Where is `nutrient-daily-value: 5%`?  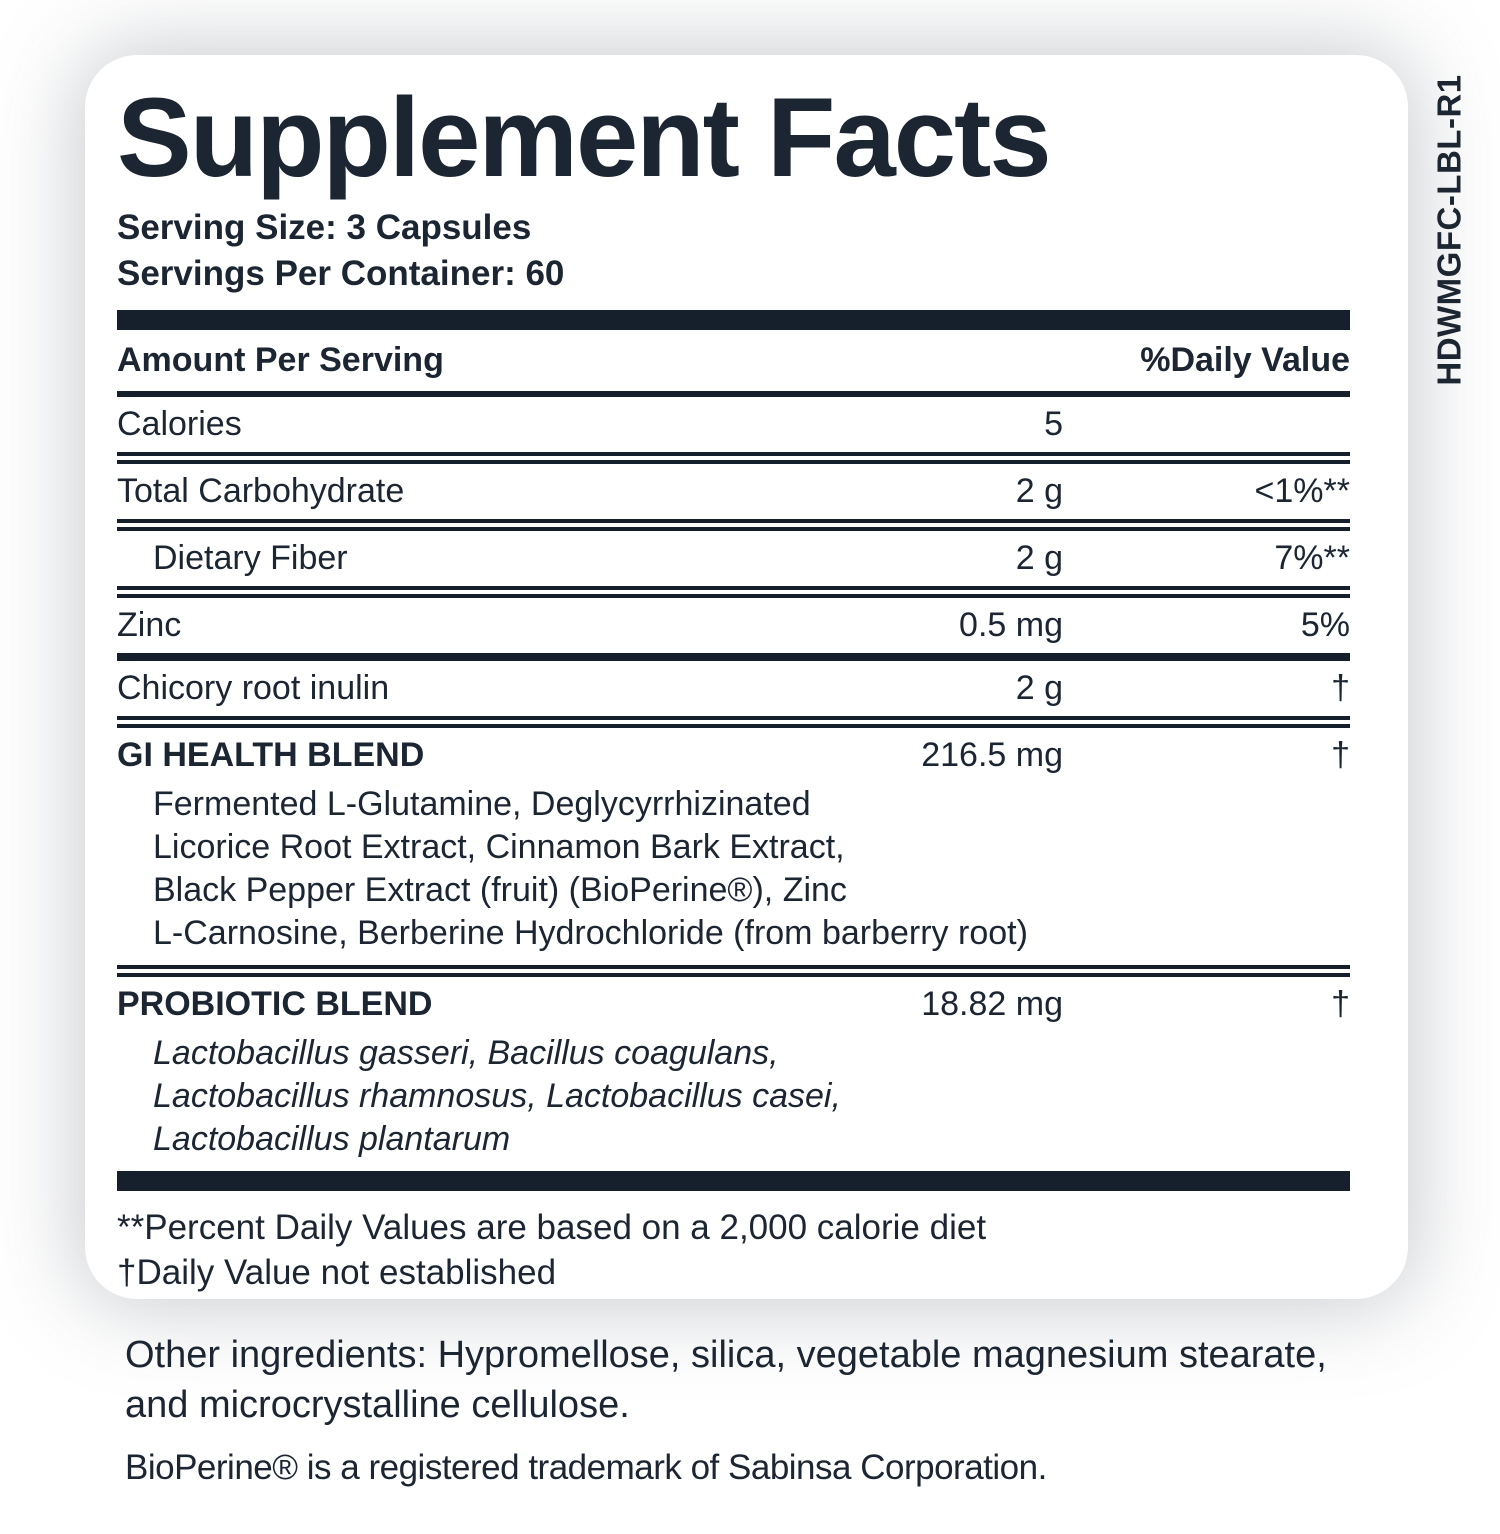 nutrient-daily-value: 5% is located at coordinates (1325, 625).